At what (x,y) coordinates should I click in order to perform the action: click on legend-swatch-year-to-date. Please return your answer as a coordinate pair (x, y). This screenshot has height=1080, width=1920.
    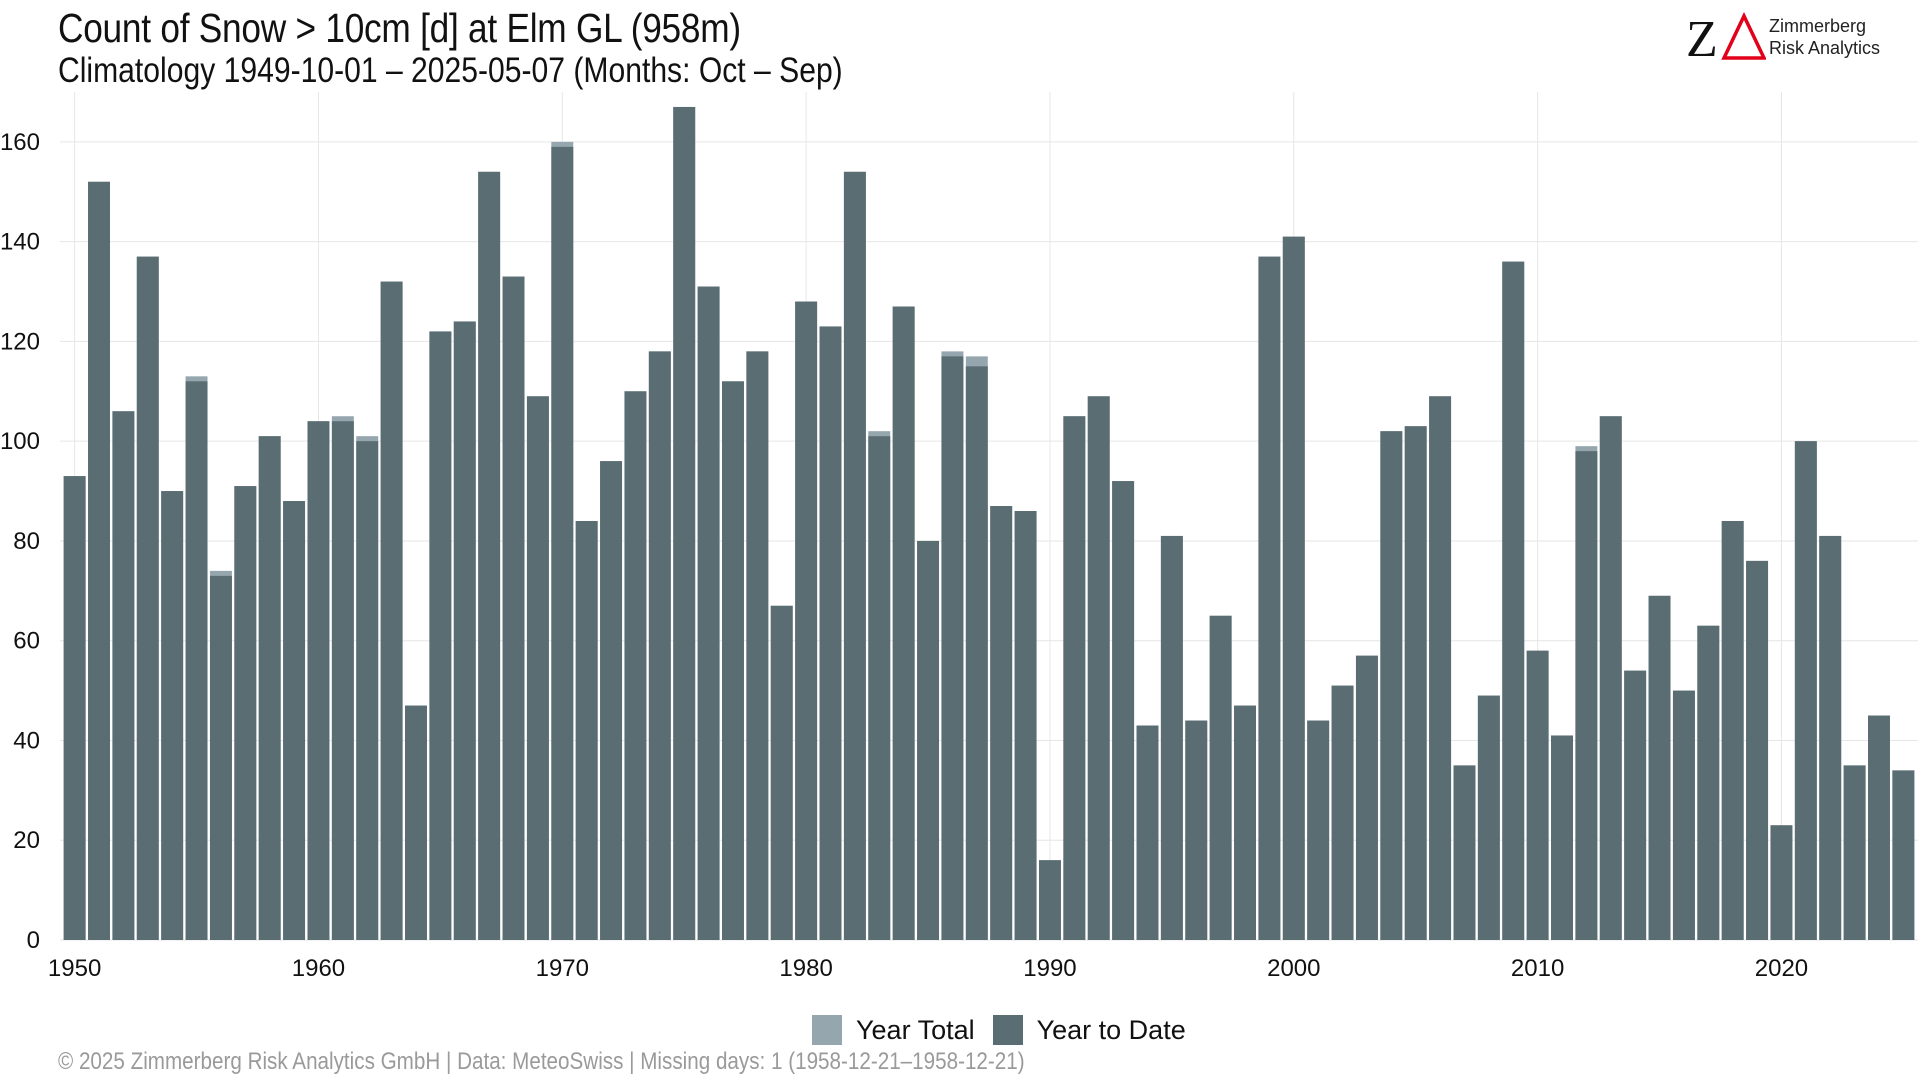
    Looking at the image, I should click on (1007, 1030).